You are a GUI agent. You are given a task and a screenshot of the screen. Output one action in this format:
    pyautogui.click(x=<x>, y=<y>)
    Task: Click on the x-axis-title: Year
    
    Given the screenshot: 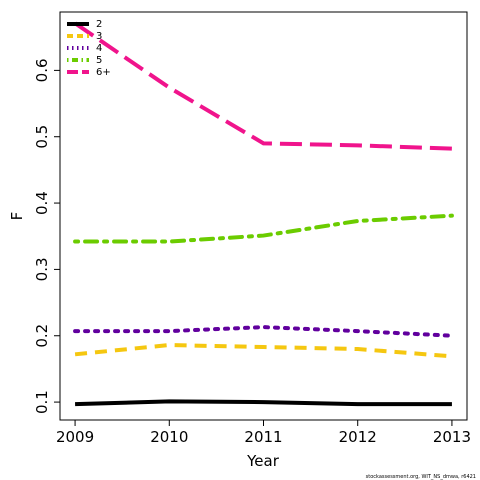 What is the action you would take?
    pyautogui.click(x=263, y=461)
    